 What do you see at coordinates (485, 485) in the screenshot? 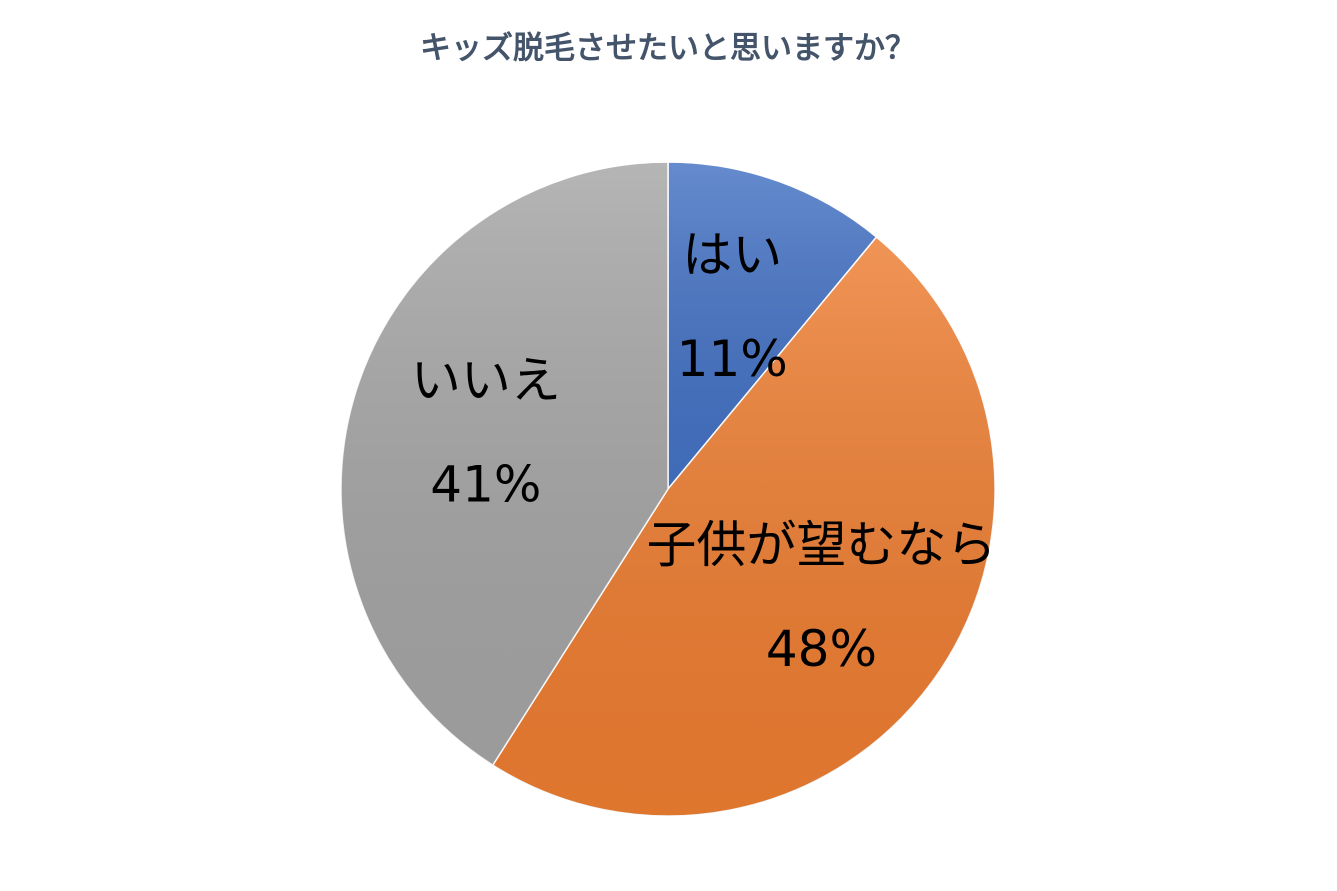
I see `value-label: 41%` at bounding box center [485, 485].